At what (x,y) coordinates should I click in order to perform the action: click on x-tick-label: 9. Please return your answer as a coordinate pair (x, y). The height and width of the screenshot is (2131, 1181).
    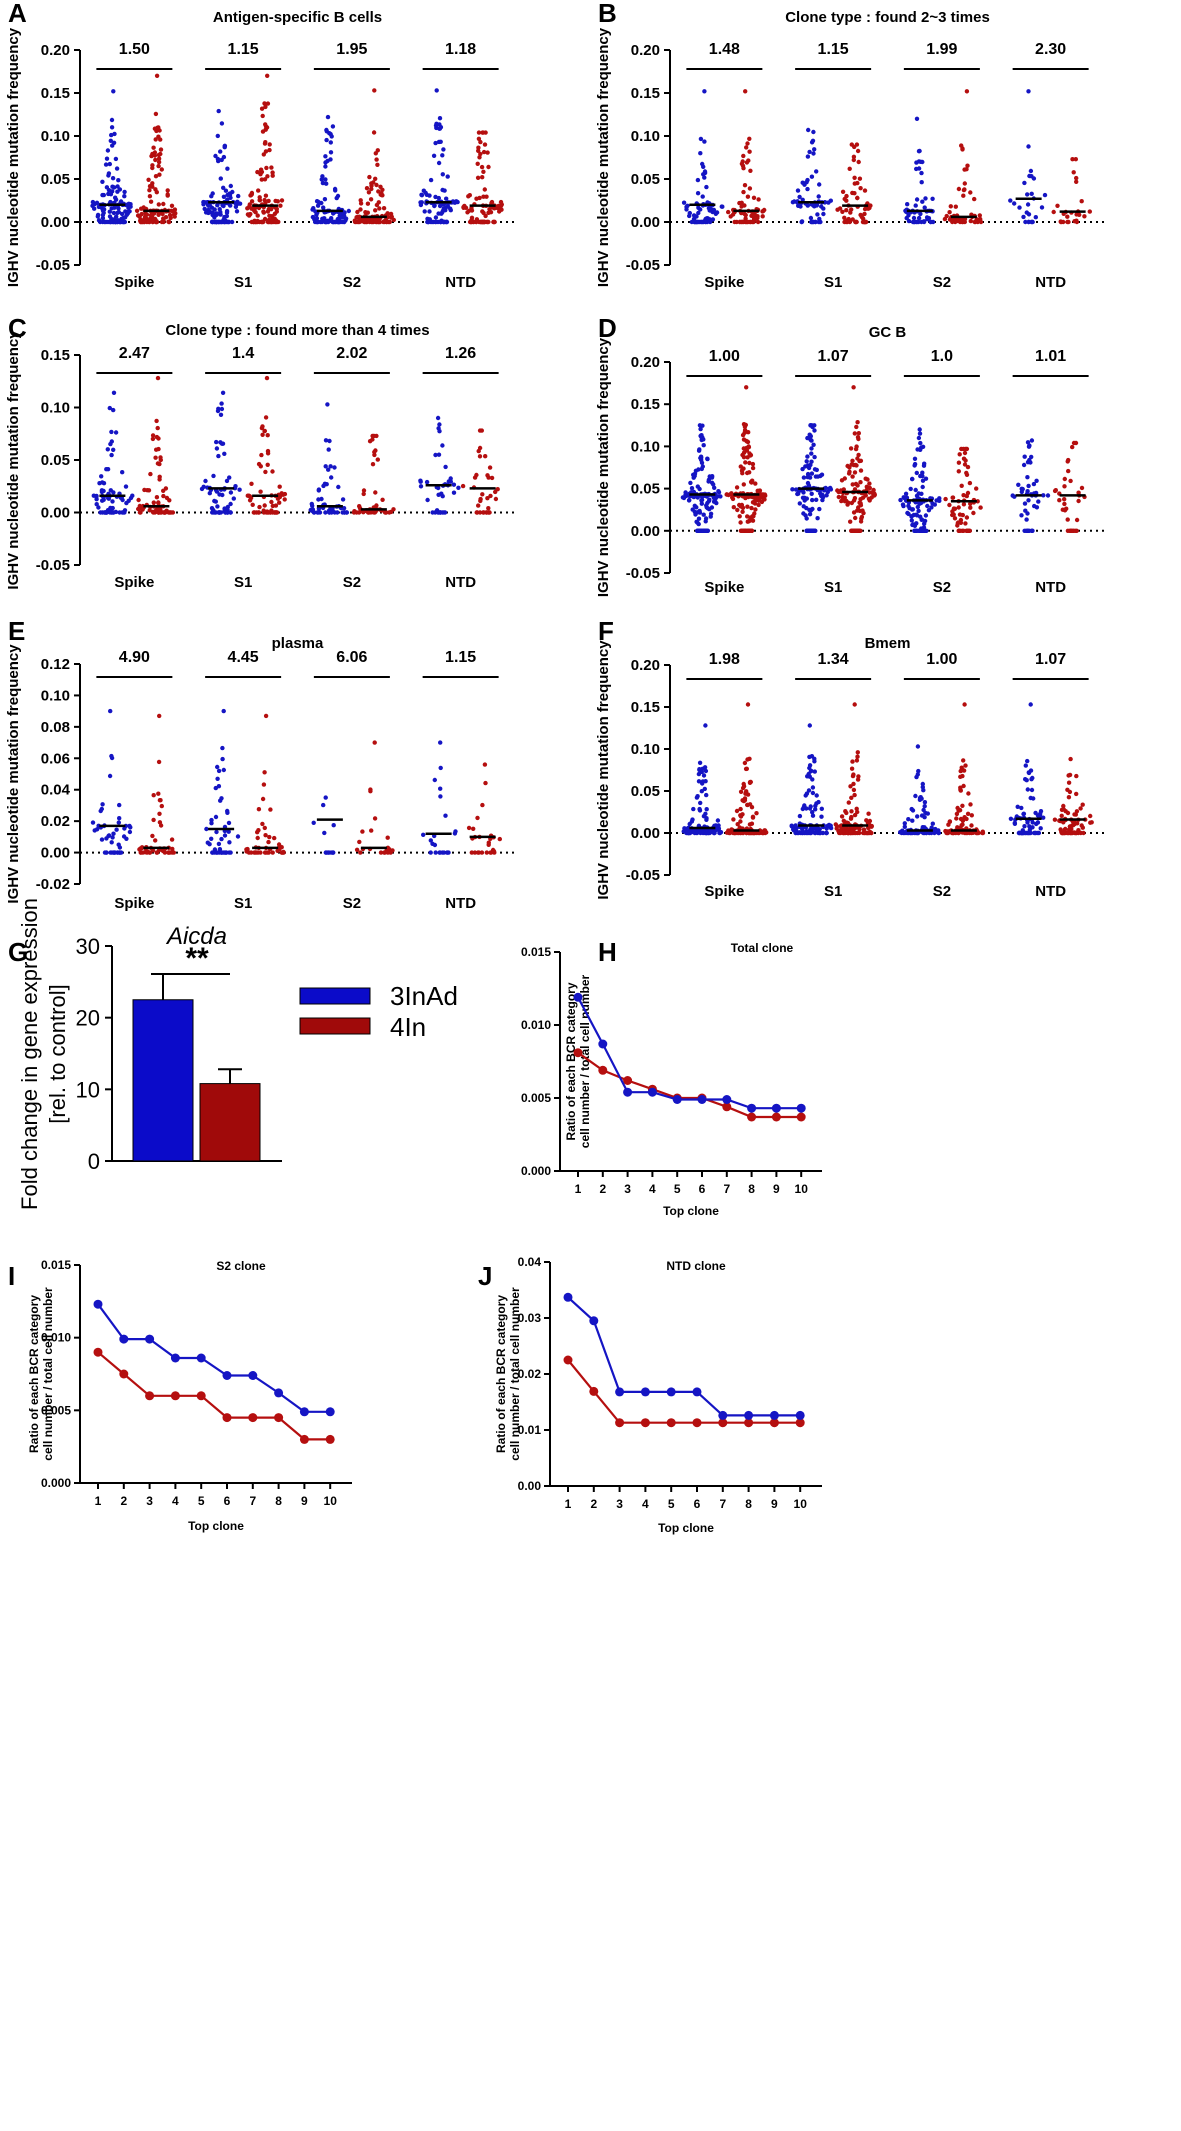
    Looking at the image, I should click on (776, 1189).